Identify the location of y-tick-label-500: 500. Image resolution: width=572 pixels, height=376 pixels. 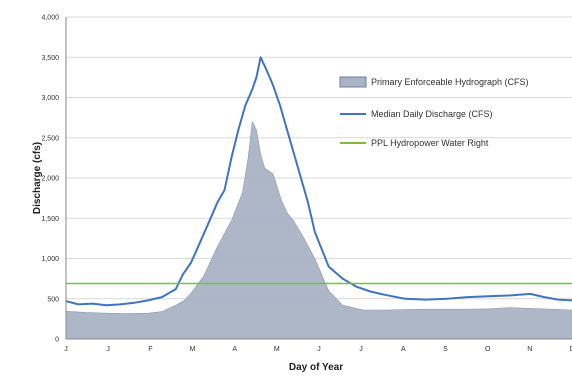
(53, 299).